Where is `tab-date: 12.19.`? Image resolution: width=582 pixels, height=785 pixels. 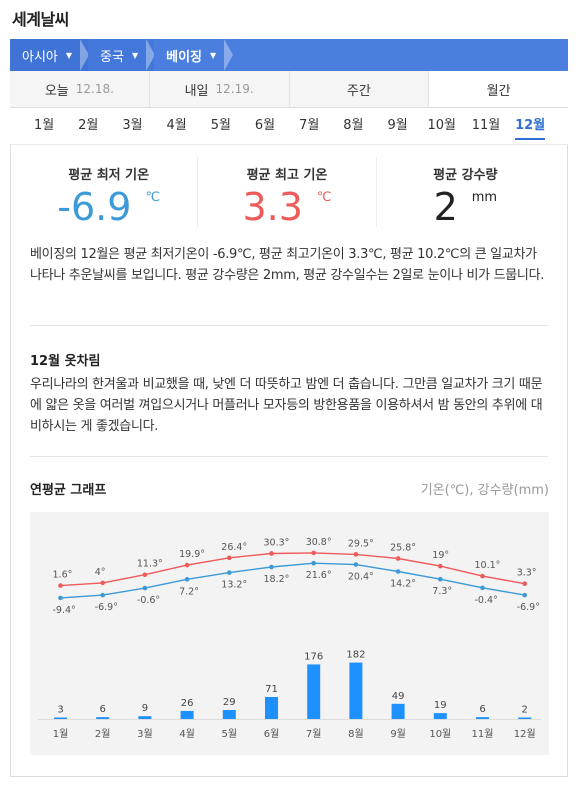
tab-date: 12.19. is located at coordinates (234, 89).